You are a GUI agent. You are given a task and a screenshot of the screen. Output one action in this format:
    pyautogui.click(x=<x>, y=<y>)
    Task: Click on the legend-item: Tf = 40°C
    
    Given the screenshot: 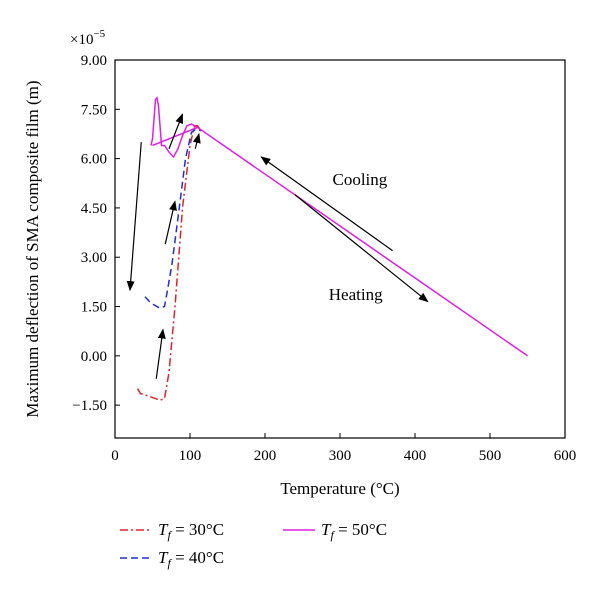 What is the action you would take?
    pyautogui.click(x=172, y=559)
    